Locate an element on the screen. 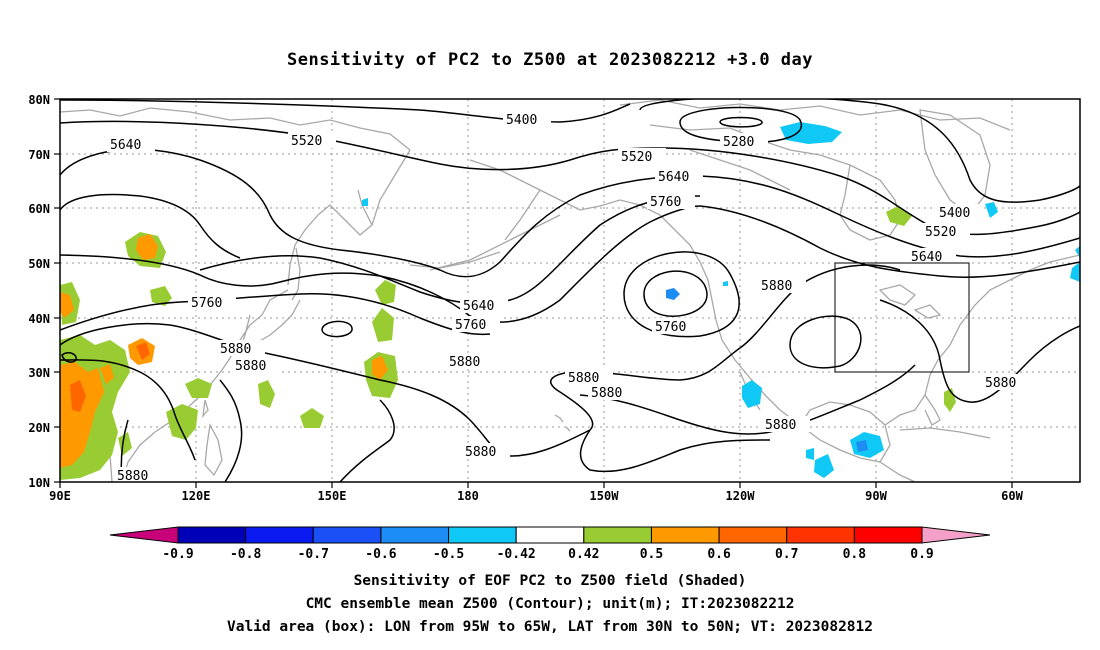  lon-label: 90E is located at coordinates (60, 496).